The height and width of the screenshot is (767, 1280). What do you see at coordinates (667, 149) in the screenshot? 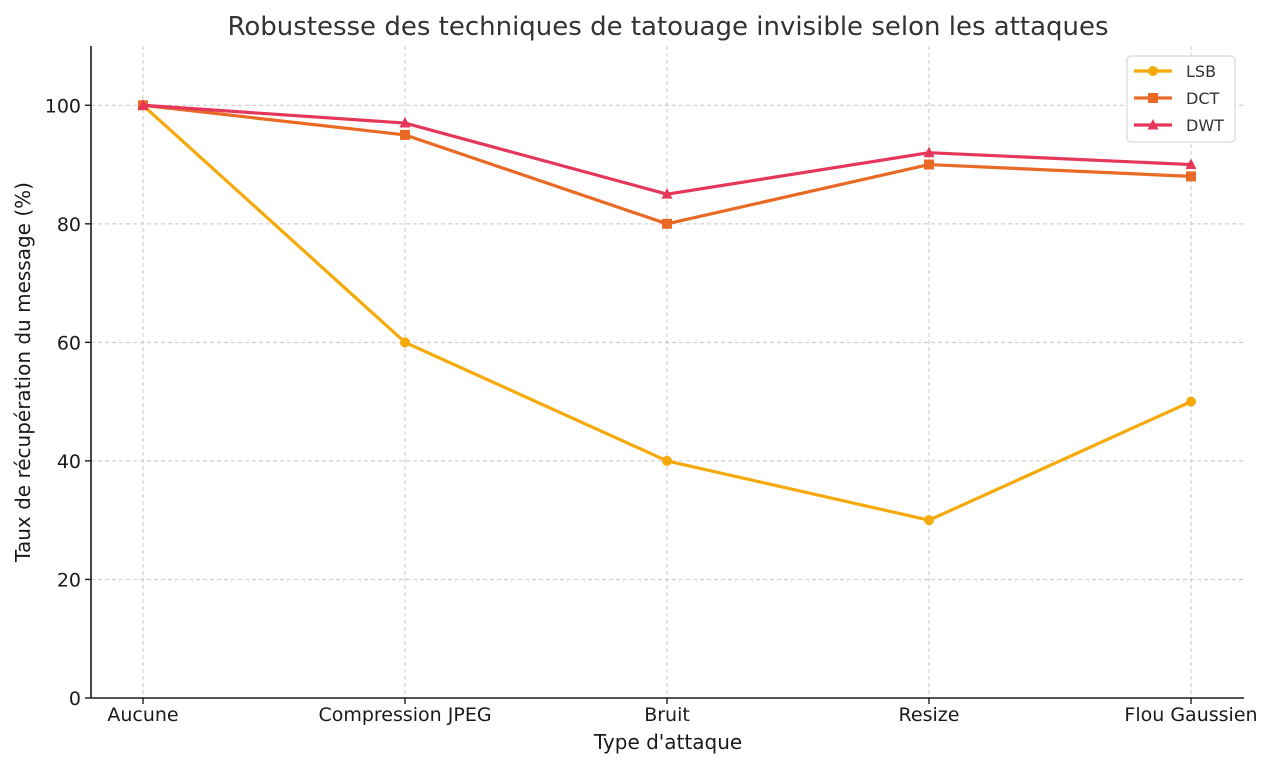
I see `series-dwt` at bounding box center [667, 149].